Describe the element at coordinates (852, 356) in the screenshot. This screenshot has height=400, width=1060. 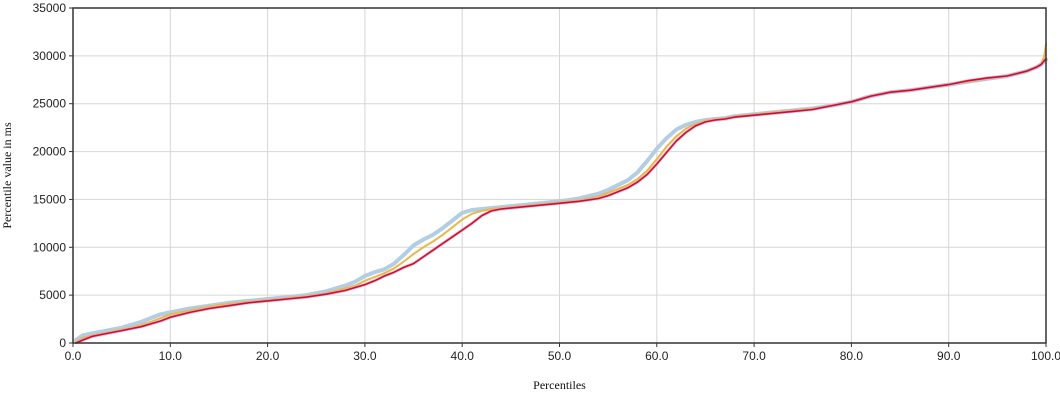
I see `x-tick-label: 80.0` at that location.